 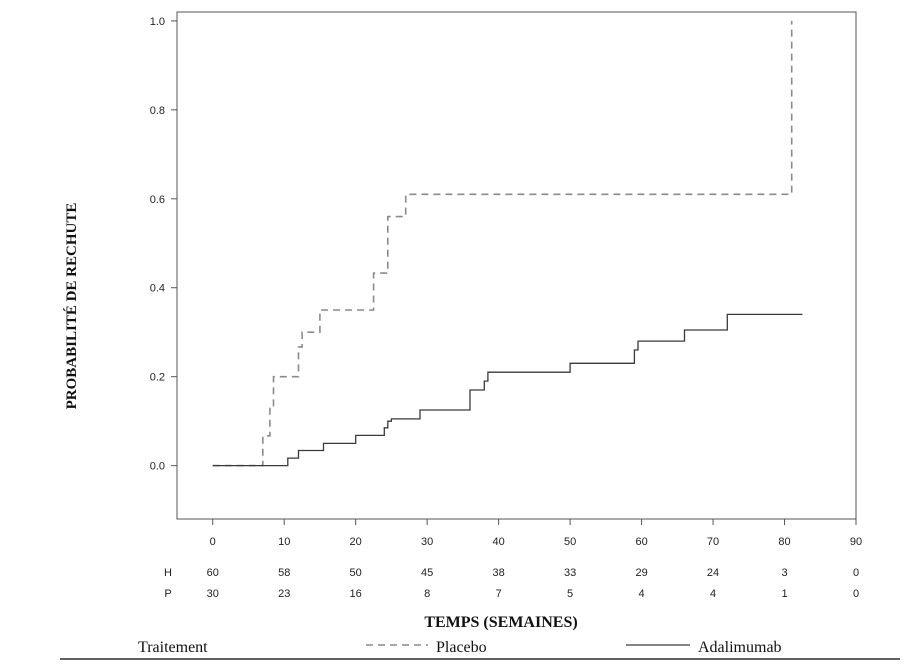 I want to click on risk-cell: 60, so click(x=213, y=573).